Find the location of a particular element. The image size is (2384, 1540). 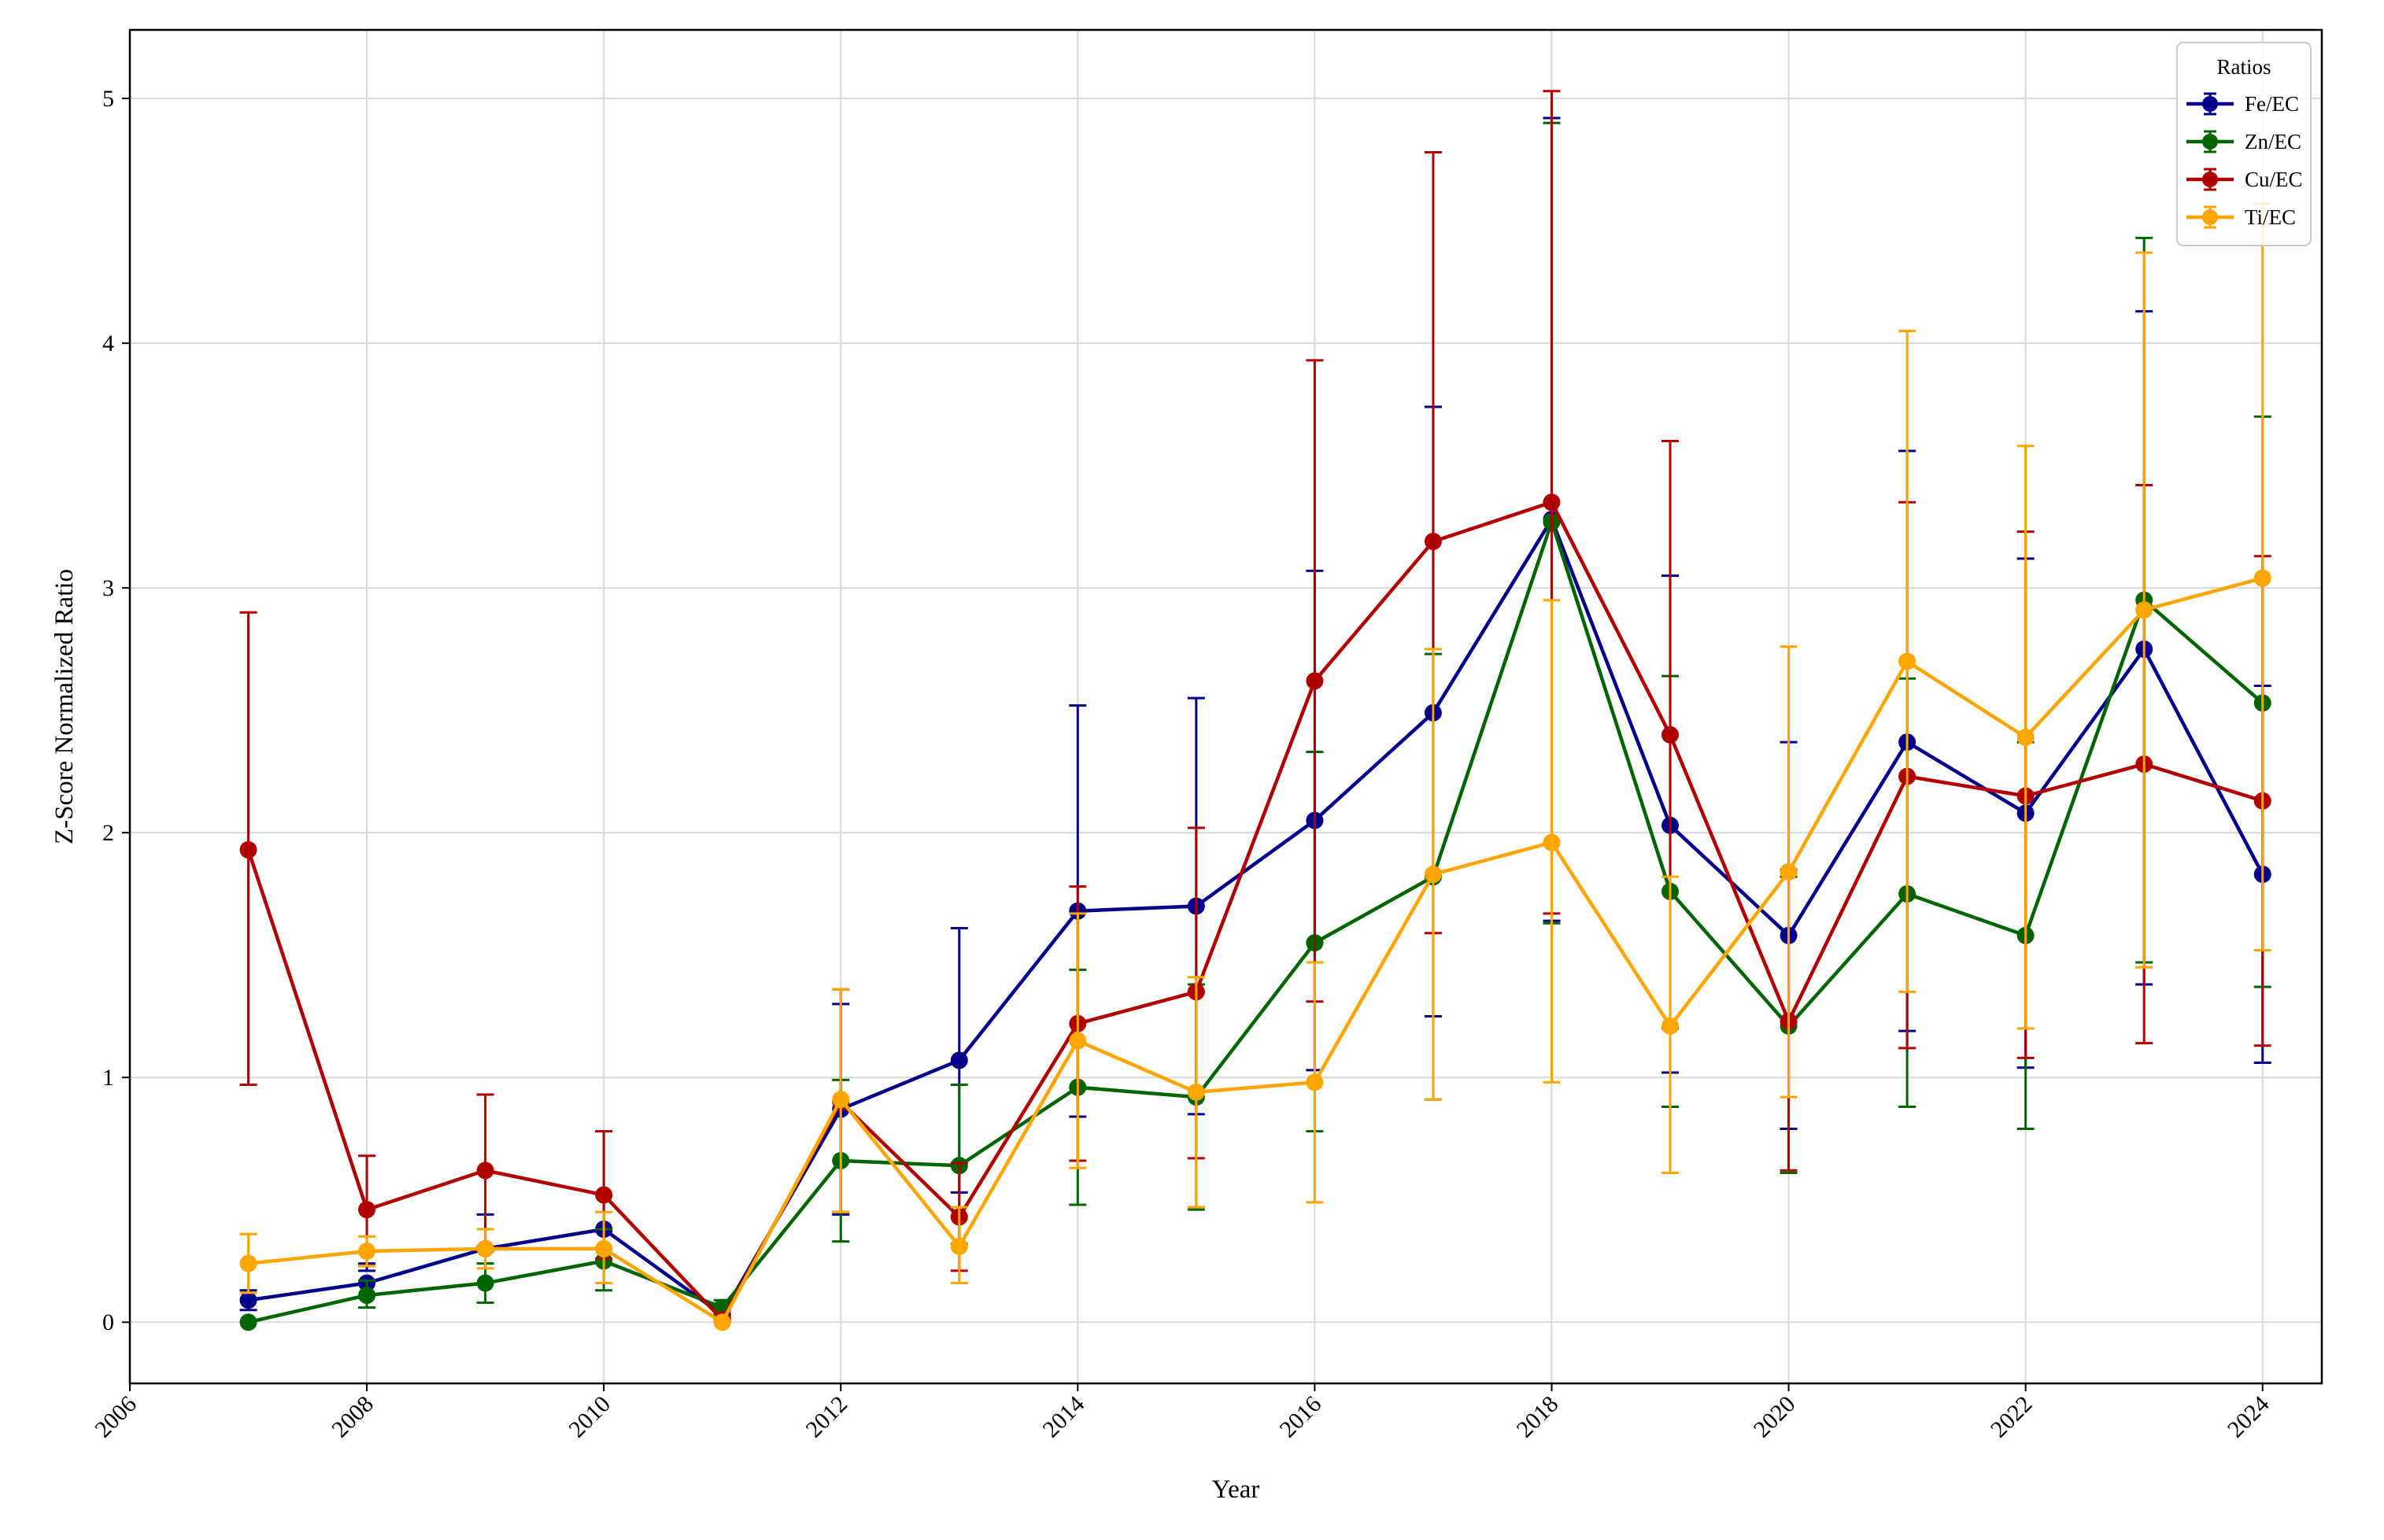

y-tick-label: 3 is located at coordinates (108, 588).